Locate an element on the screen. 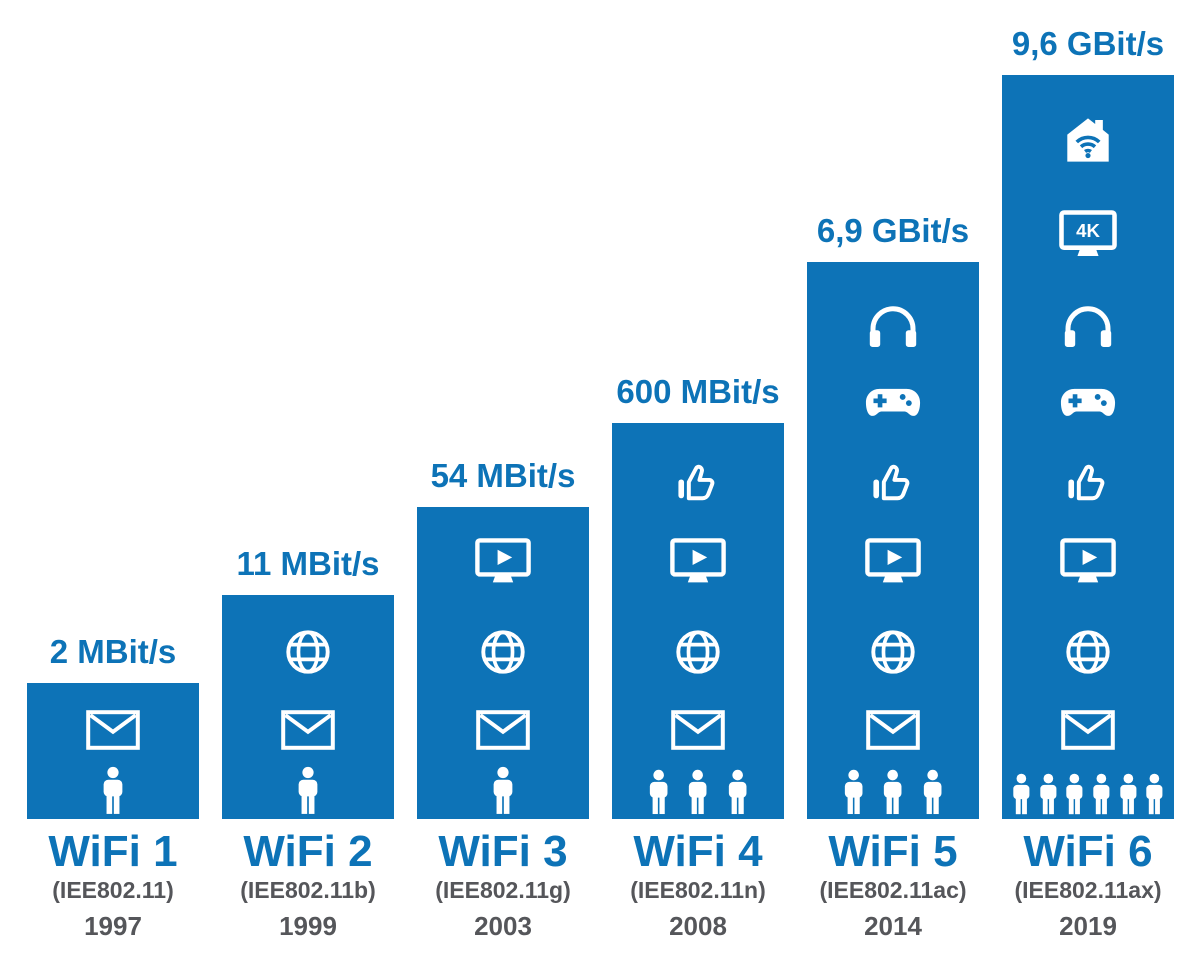 Image resolution: width=1200 pixels, height=961 pixels. standard-label: (IEE802.11g) is located at coordinates (503, 890).